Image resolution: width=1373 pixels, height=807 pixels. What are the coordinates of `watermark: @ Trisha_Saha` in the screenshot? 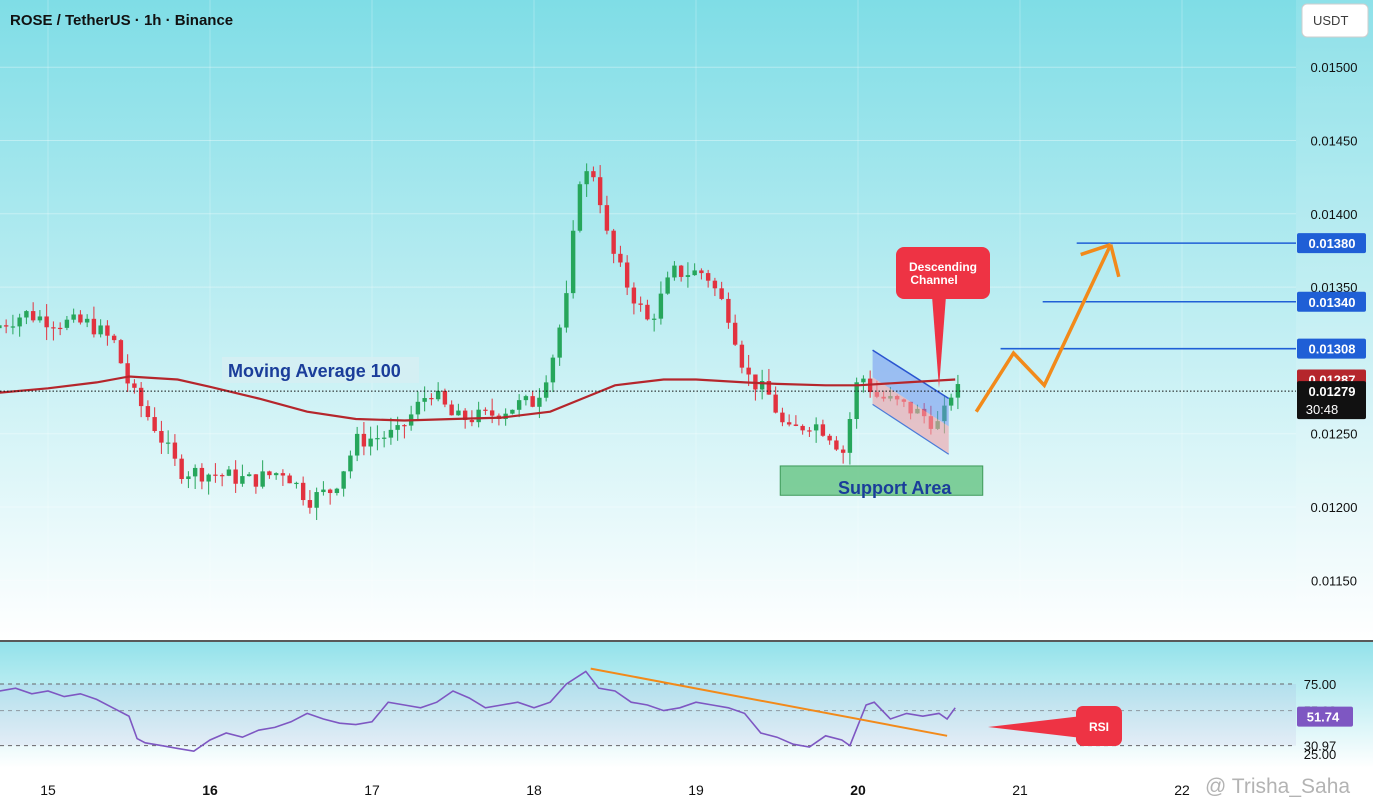 It's located at (1277, 786).